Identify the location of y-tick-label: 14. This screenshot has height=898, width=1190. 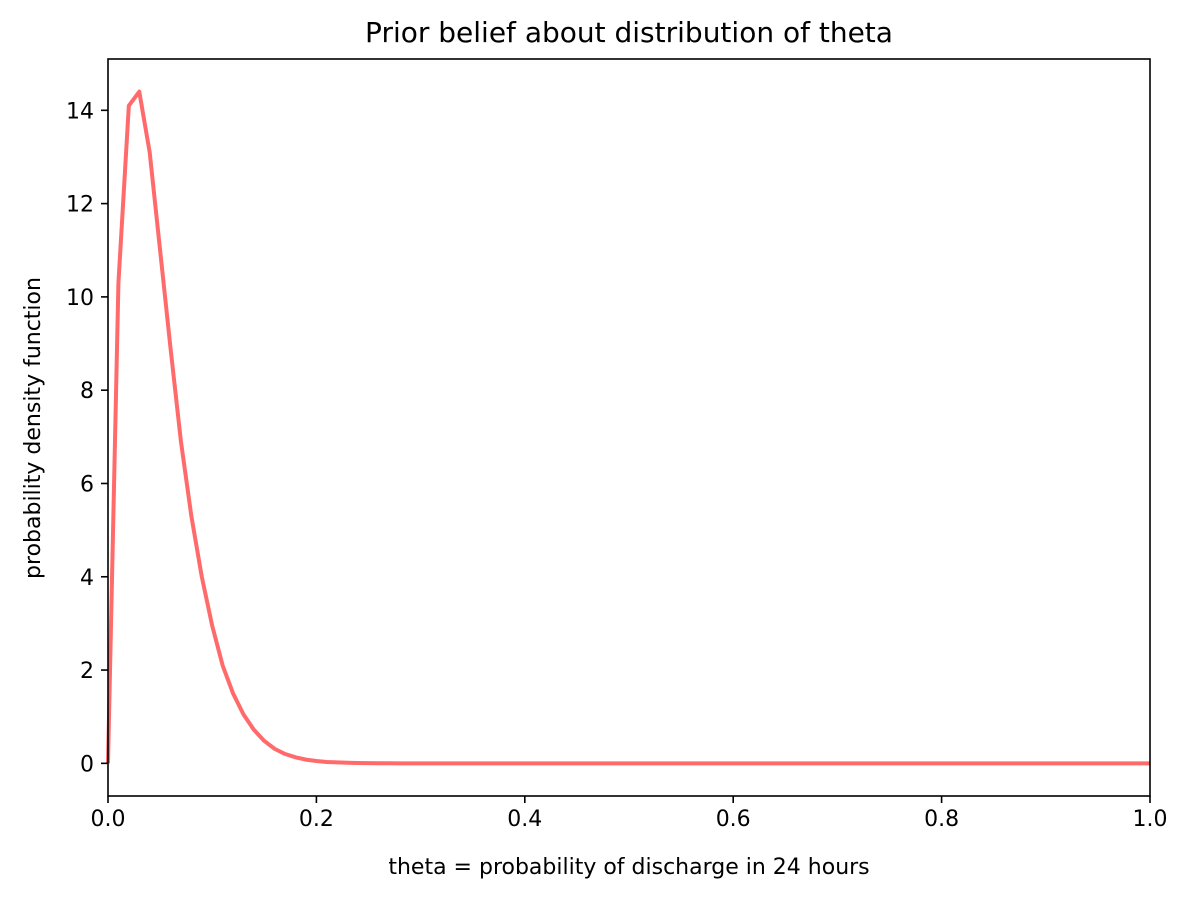
(80, 111).